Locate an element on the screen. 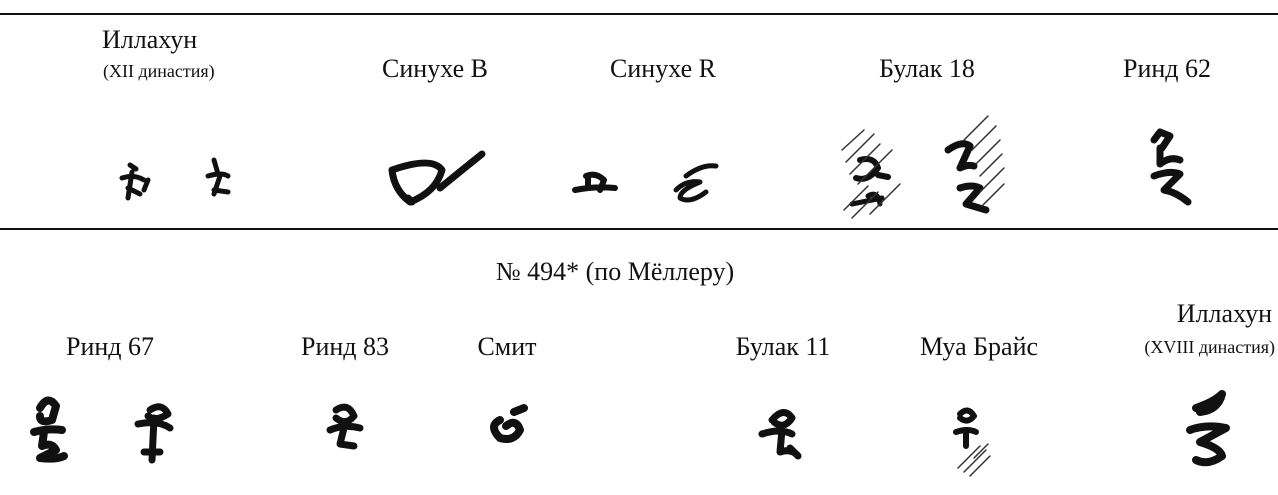 Image resolution: width=1278 pixels, height=495 pixels. sublabel: (XII династия) is located at coordinates (159, 71).